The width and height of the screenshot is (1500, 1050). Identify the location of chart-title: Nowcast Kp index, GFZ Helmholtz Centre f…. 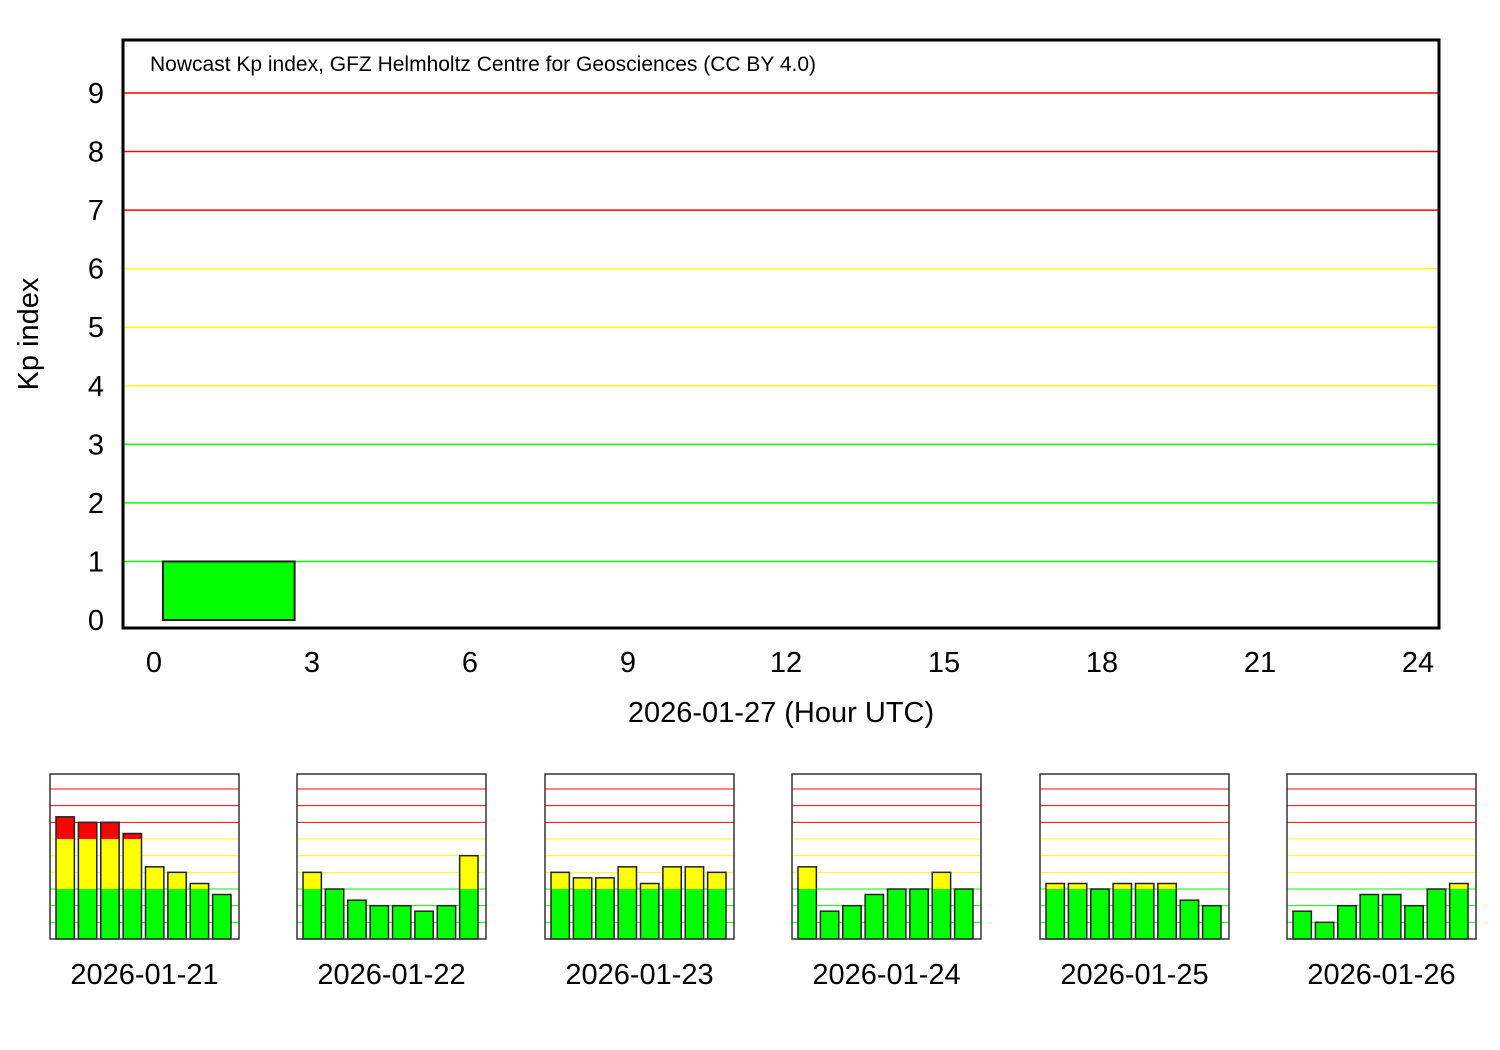
(483, 64).